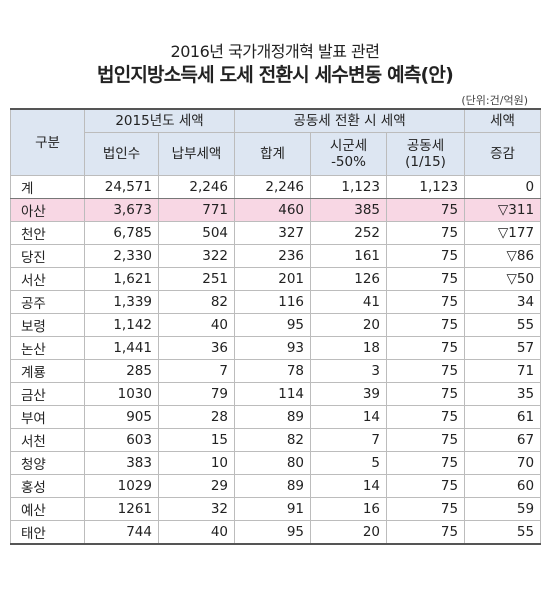 This screenshot has width=550, height=614. Describe the element at coordinates (273, 154) in the screenshot. I see `header-sum: 합계` at that location.